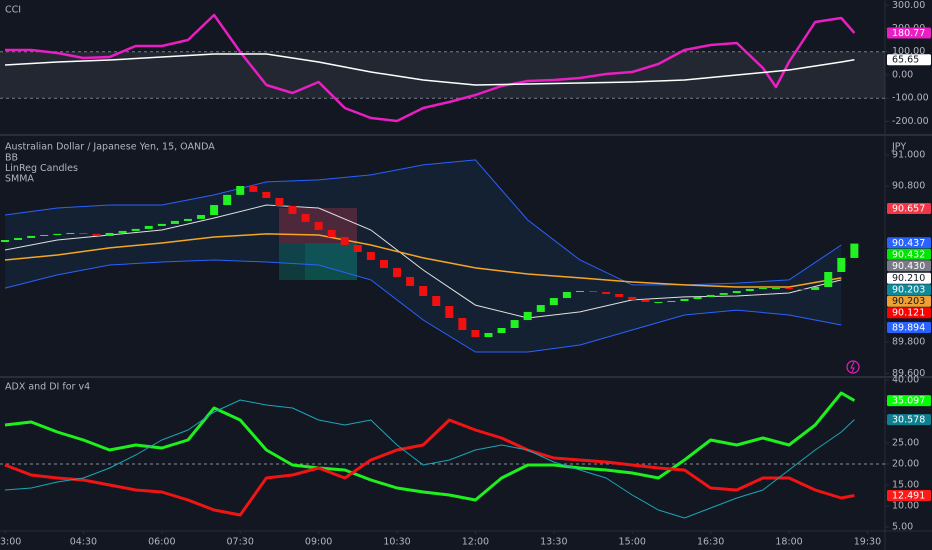 This screenshot has width=932, height=550. What do you see at coordinates (13, 10) in the screenshot?
I see `pane-title: CCI` at bounding box center [13, 10].